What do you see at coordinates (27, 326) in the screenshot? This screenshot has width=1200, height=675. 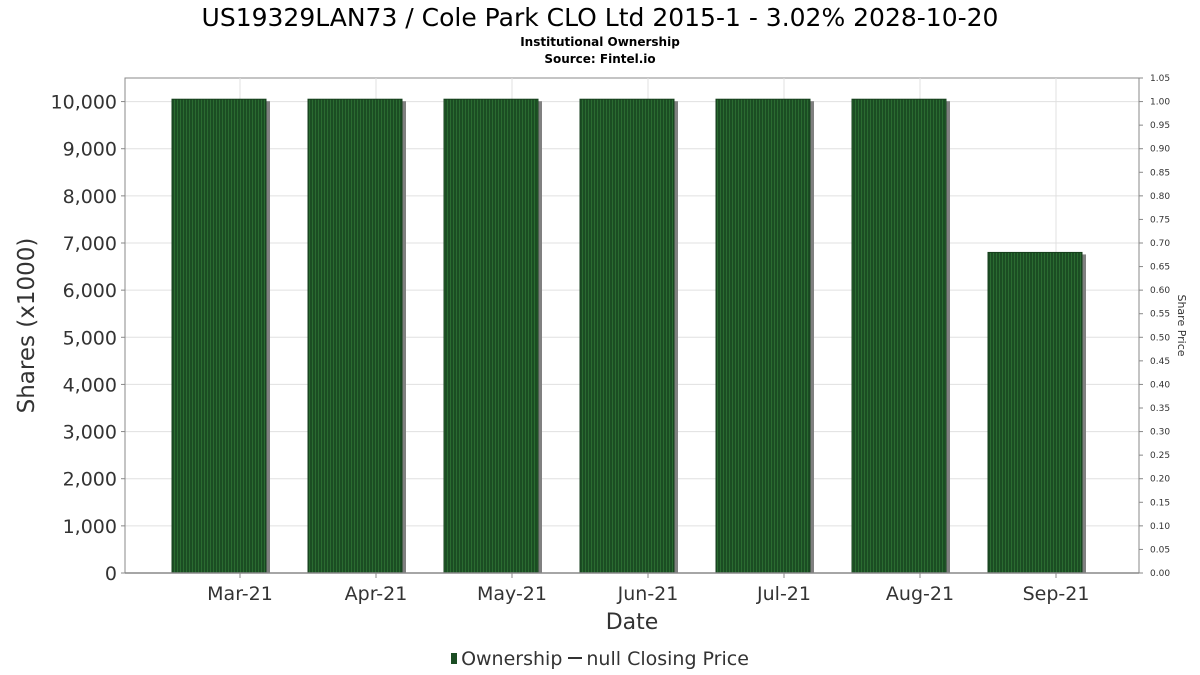 I see `y-axis-title: Shares (x1000)` at bounding box center [27, 326].